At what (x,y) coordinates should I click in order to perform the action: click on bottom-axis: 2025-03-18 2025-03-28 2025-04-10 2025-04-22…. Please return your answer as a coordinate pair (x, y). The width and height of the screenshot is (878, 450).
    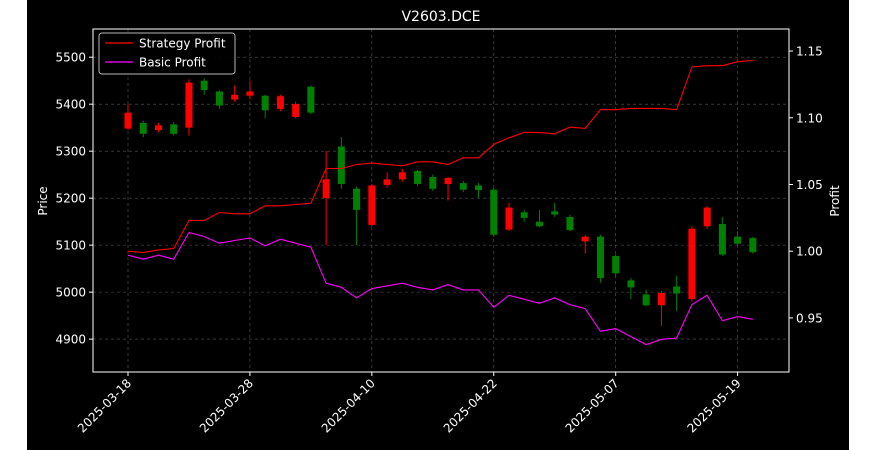
    Looking at the image, I should click on (409, 403).